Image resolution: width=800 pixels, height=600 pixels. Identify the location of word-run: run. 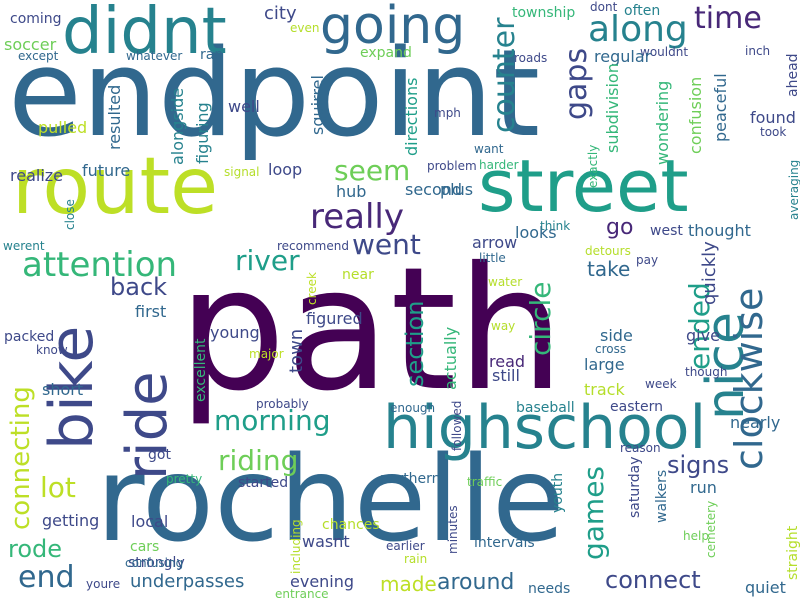
(703, 487).